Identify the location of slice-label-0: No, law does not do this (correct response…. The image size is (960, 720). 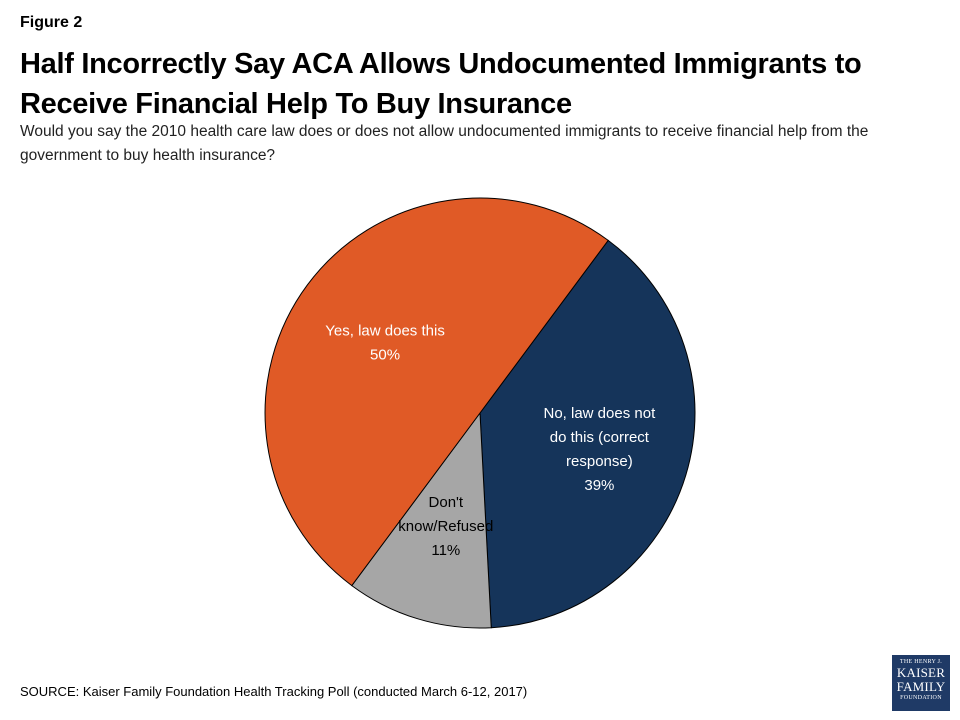
(600, 449).